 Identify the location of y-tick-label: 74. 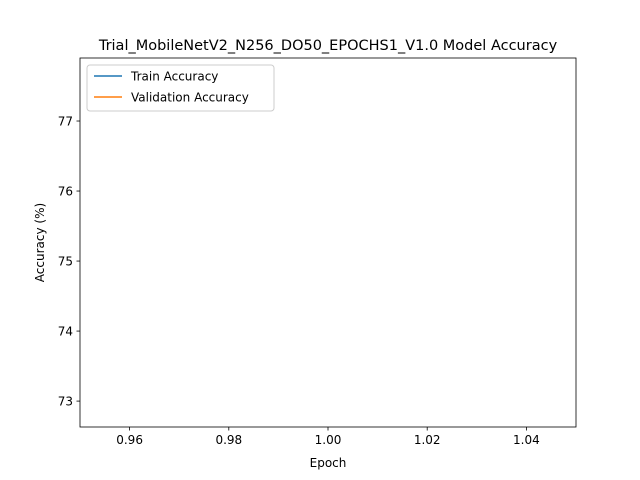
(65, 332).